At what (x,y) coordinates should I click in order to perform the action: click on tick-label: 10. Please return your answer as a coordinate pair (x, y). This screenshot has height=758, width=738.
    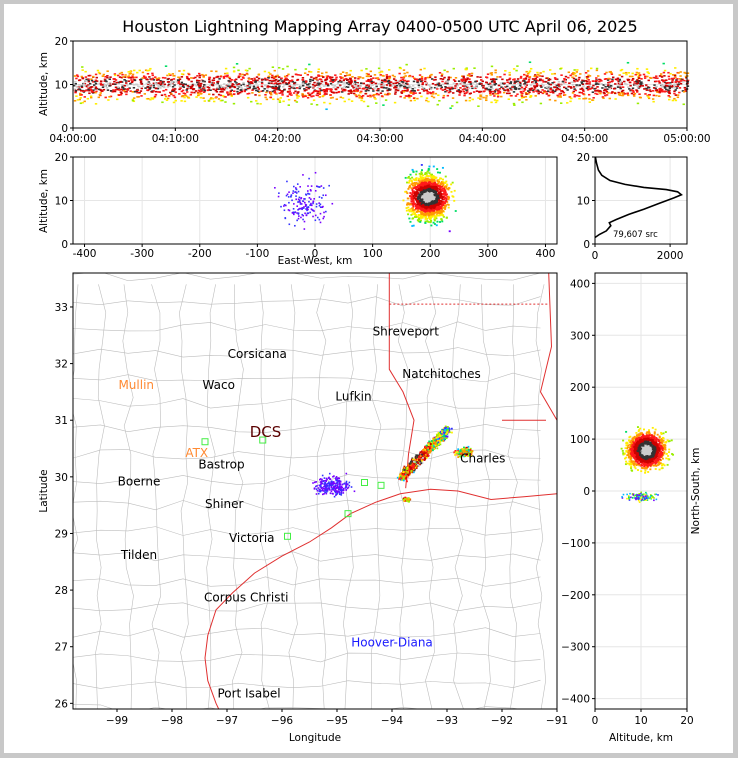
    Looking at the image, I should click on (61, 86).